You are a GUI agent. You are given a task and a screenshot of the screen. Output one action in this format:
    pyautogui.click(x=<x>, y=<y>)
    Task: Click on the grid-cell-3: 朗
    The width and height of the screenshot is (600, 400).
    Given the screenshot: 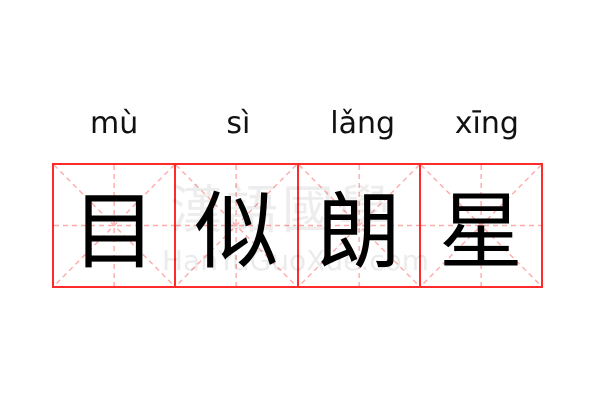 What is the action you would take?
    pyautogui.click(x=358, y=225)
    